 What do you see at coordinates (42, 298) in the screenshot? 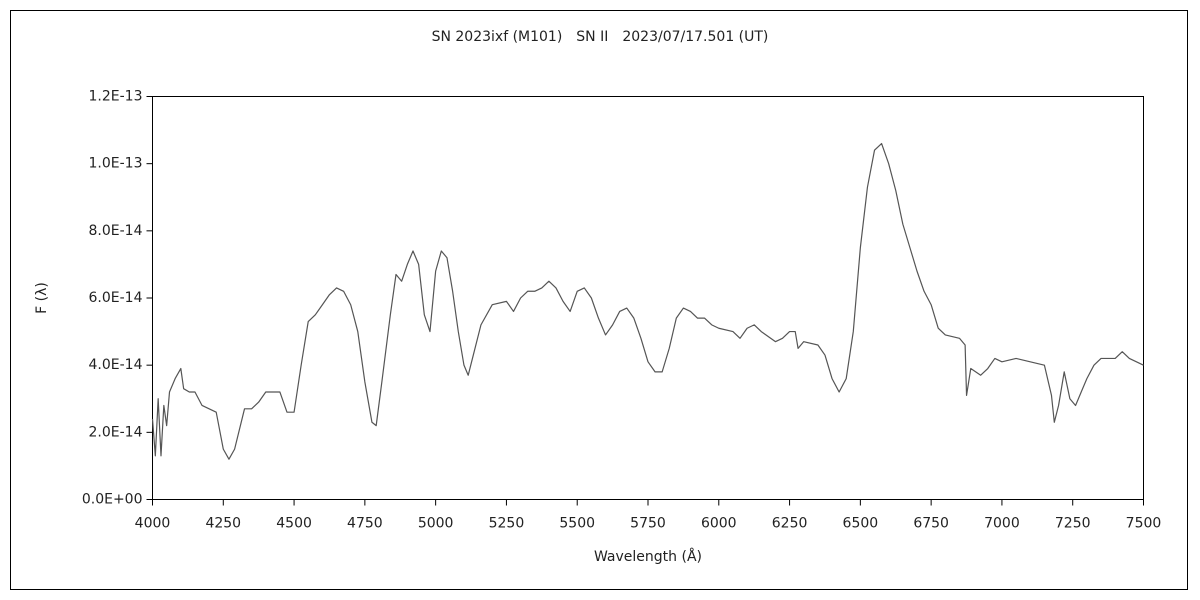
I see `y-axis-label: F (λ)` at bounding box center [42, 298].